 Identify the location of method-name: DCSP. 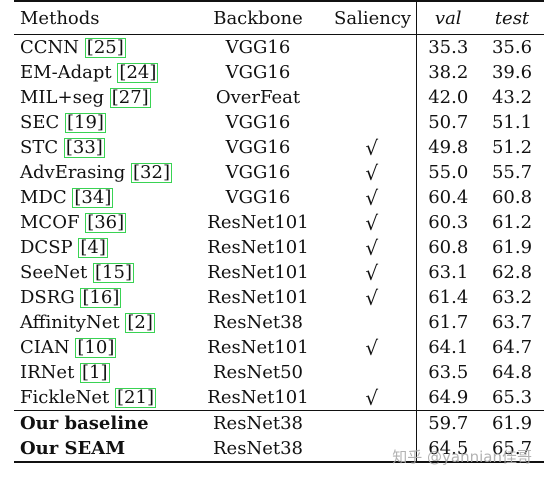
(46, 247).